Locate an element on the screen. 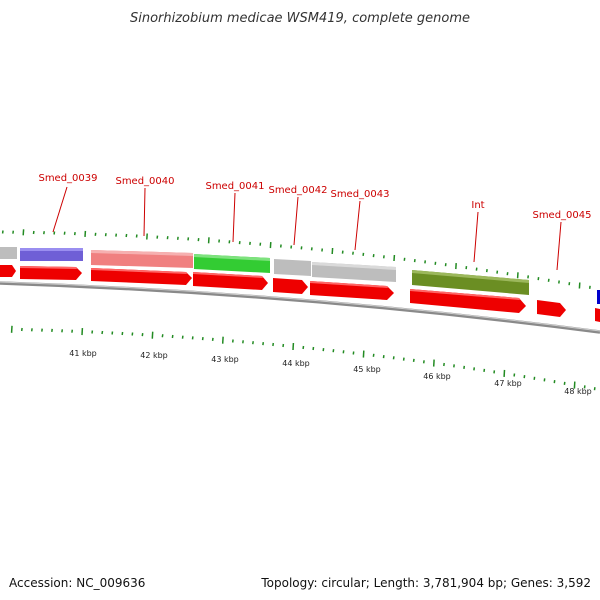  gene-label-smed-0041: Smed_0041 is located at coordinates (234, 186).